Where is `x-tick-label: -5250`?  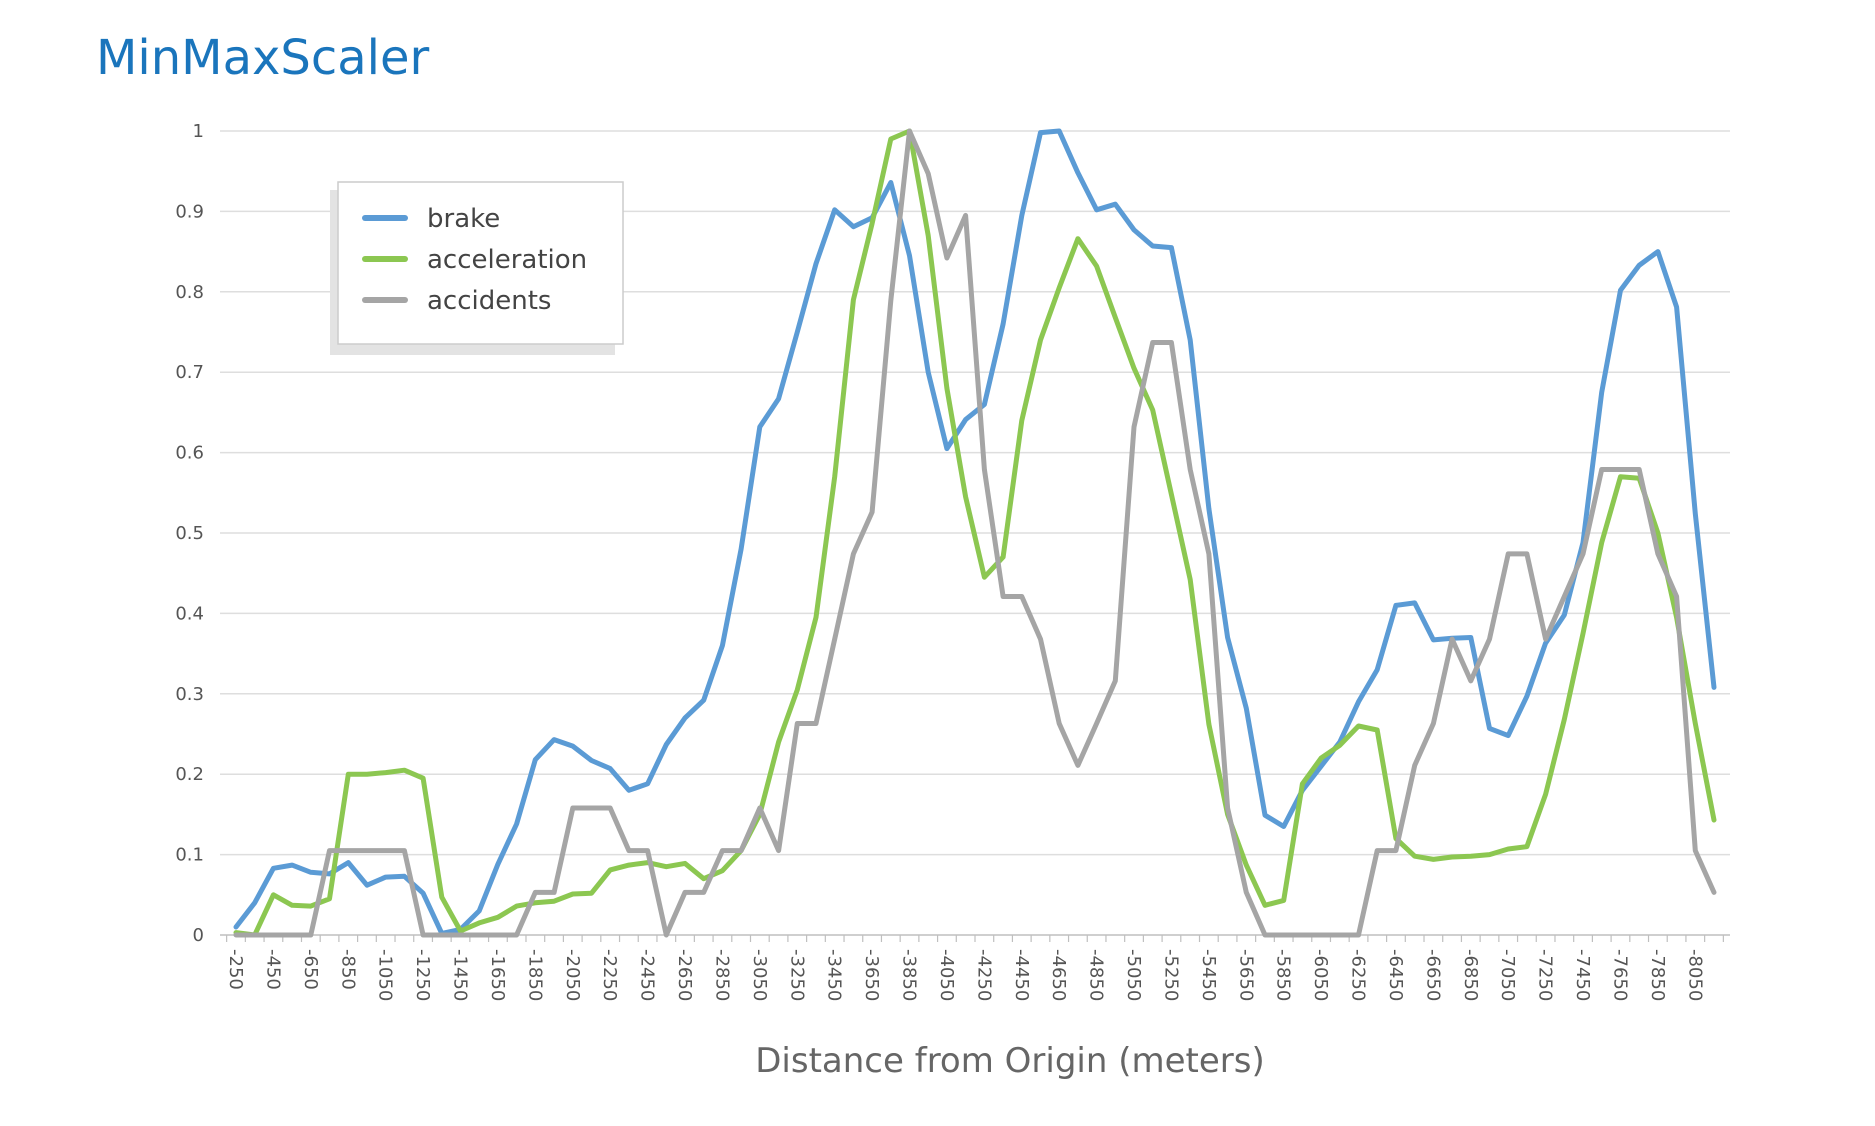
x-tick-label: -5250 is located at coordinates (1170, 975).